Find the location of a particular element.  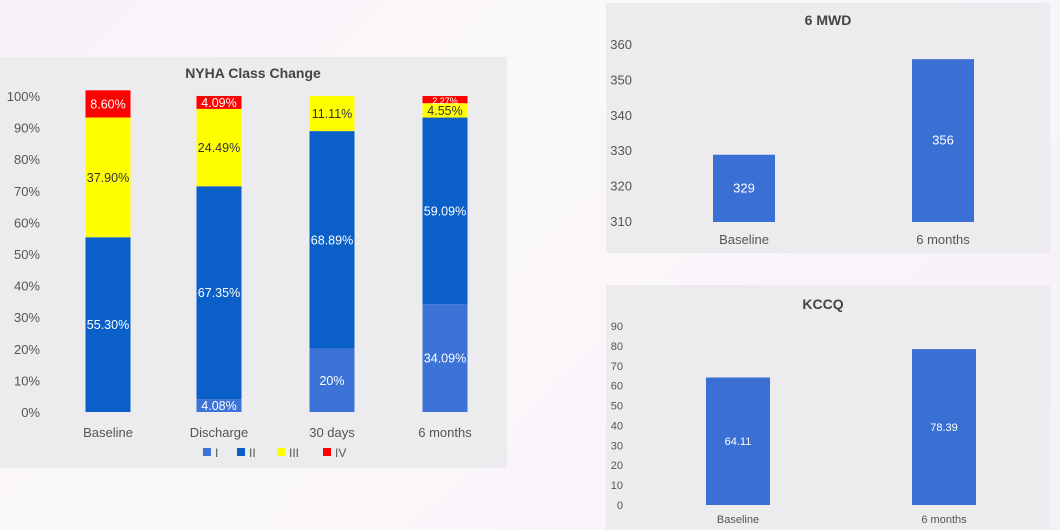

y-tick-label: 90 is located at coordinates (617, 327).